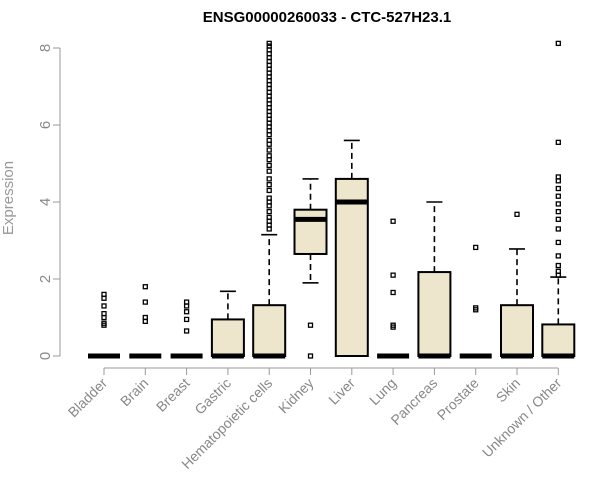  I want to click on x-tick-label: Kidney, so click(296, 396).